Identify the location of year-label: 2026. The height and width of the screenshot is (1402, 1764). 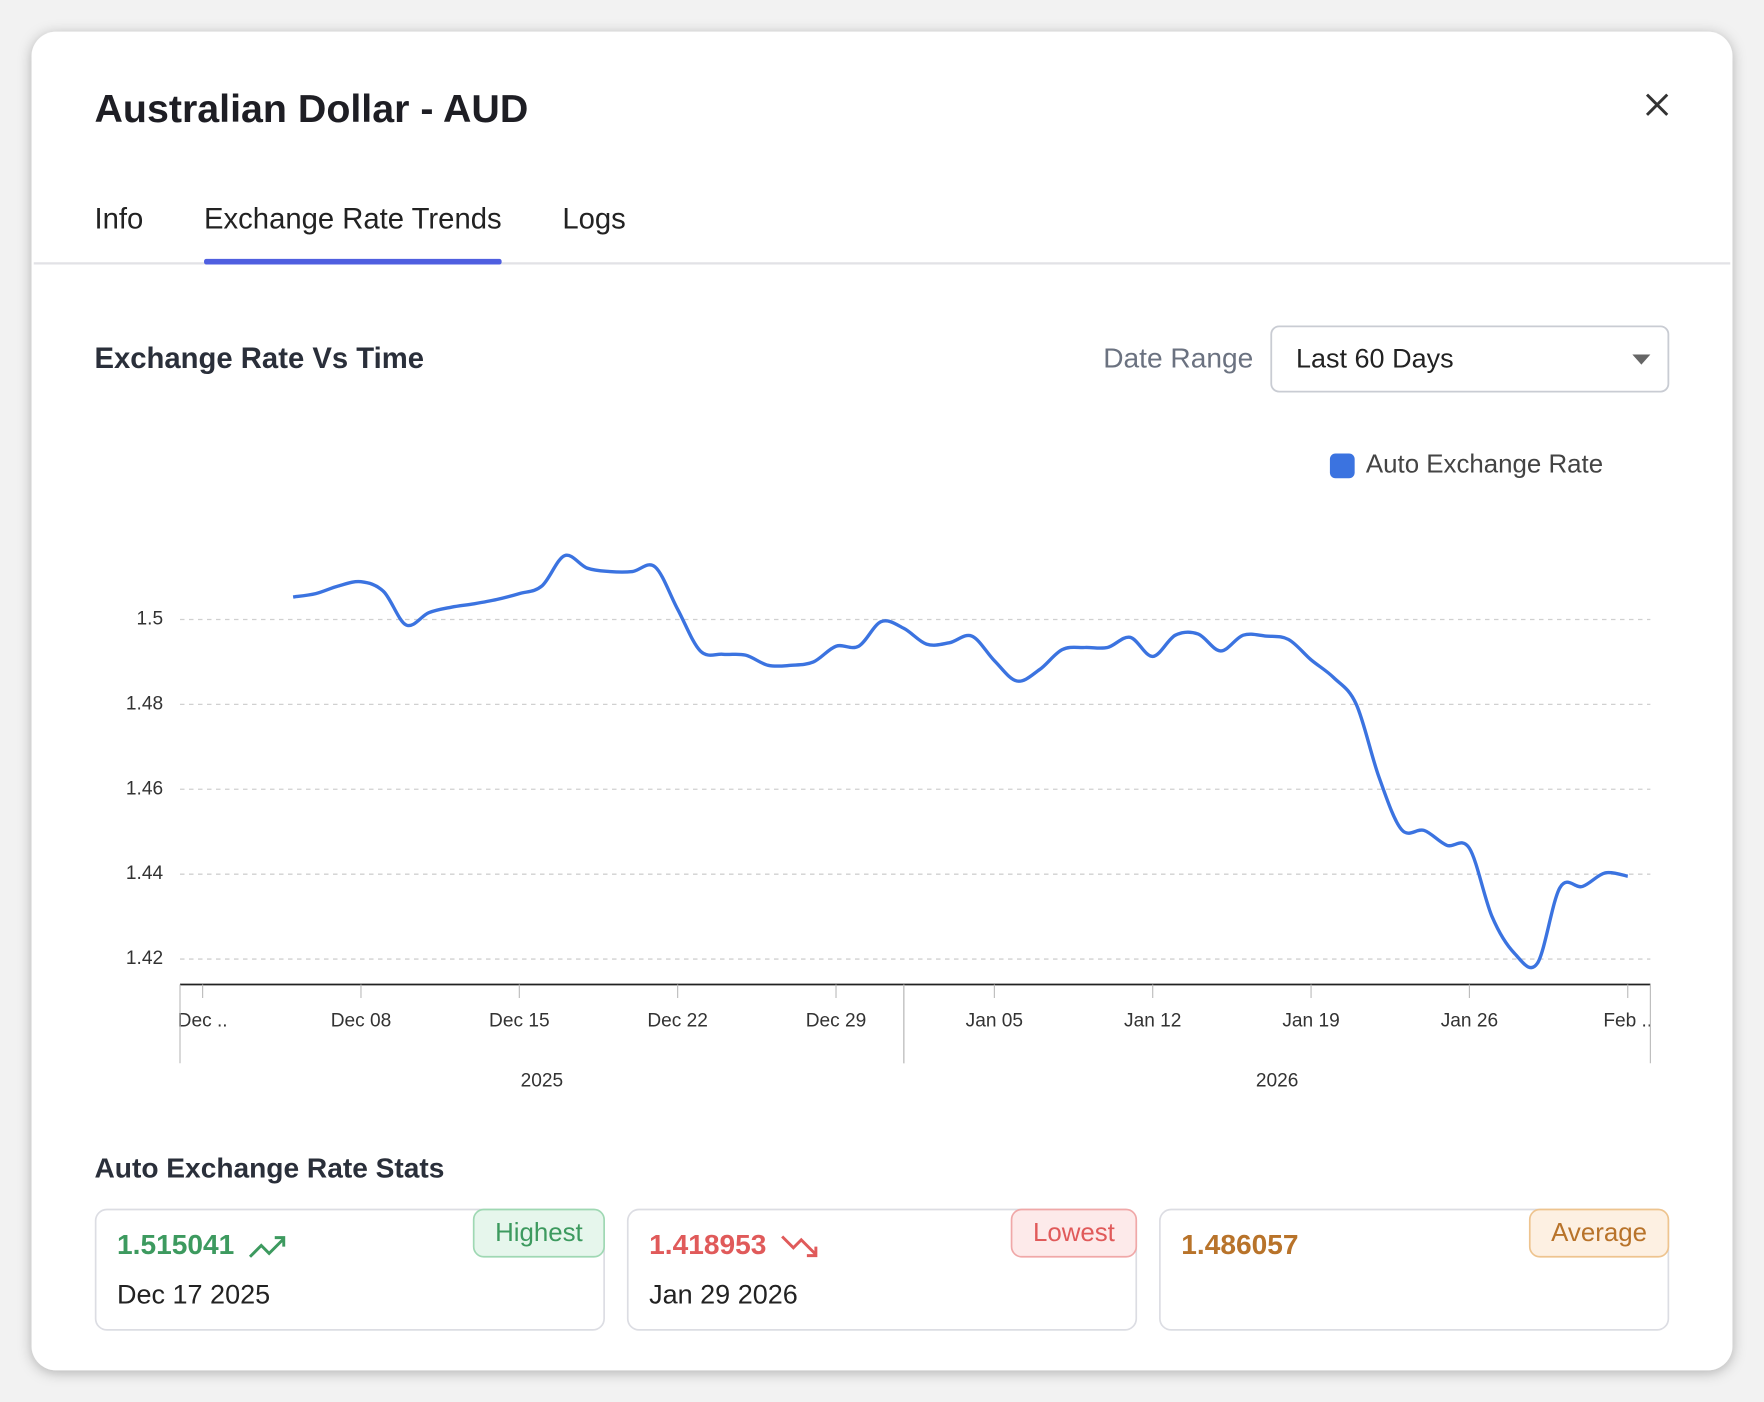
(1277, 1080).